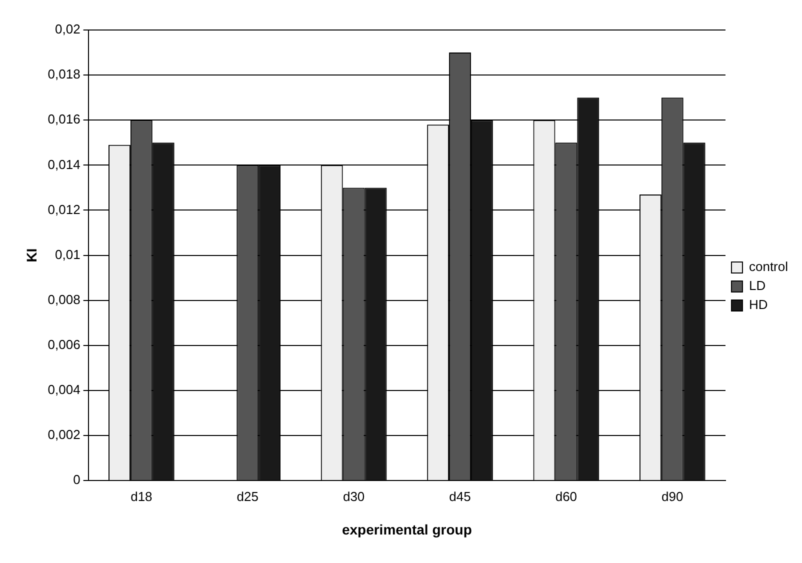  I want to click on y-tick-label: 0,014, so click(64, 164).